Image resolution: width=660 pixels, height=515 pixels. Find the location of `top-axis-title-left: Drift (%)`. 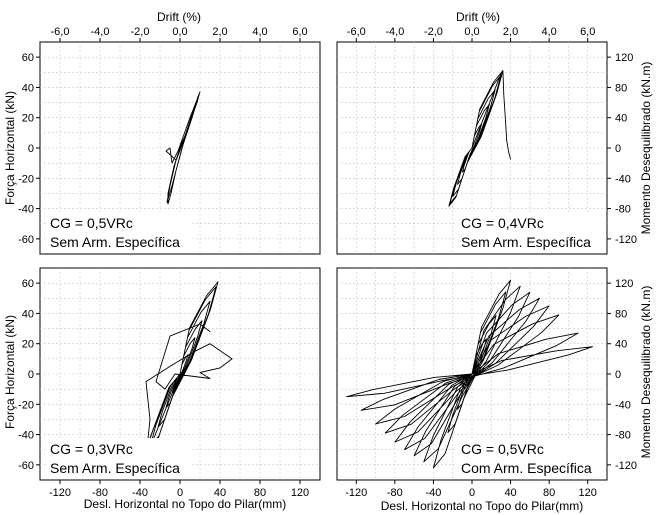

top-axis-title-left: Drift (%) is located at coordinates (179, 17).